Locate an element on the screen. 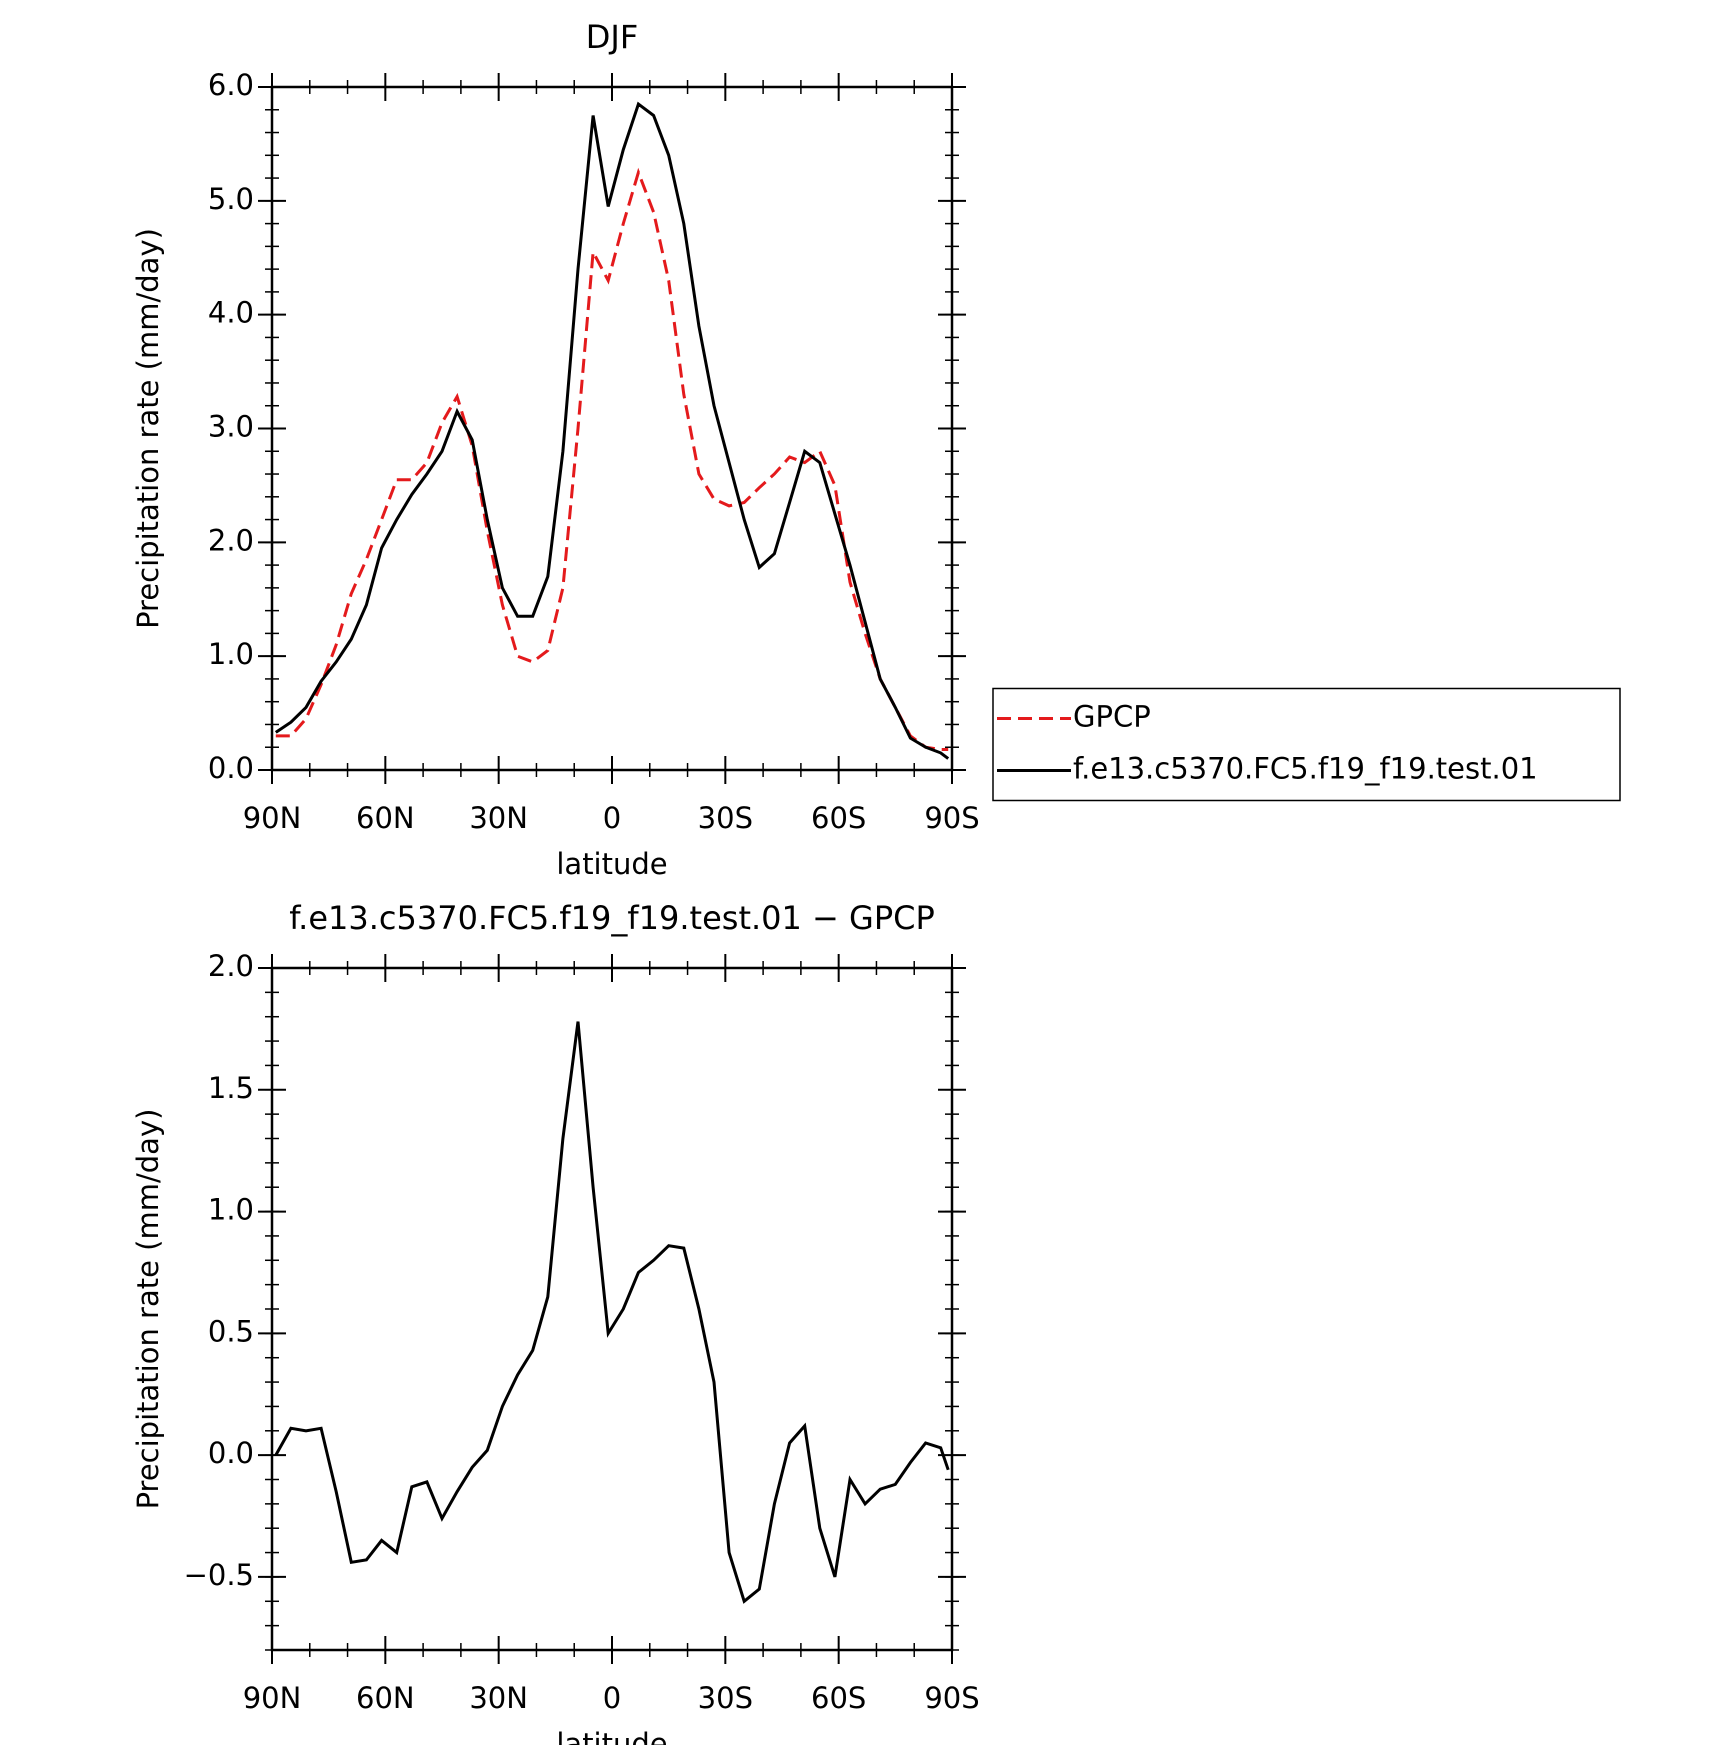 The width and height of the screenshot is (1710, 1745). legend-label: GPCP is located at coordinates (1112, 717).